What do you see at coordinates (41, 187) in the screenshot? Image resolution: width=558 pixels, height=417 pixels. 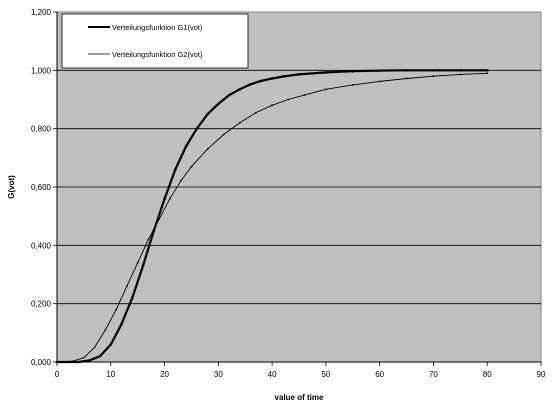 I see `y-tick-label-3: 0,600` at bounding box center [41, 187].